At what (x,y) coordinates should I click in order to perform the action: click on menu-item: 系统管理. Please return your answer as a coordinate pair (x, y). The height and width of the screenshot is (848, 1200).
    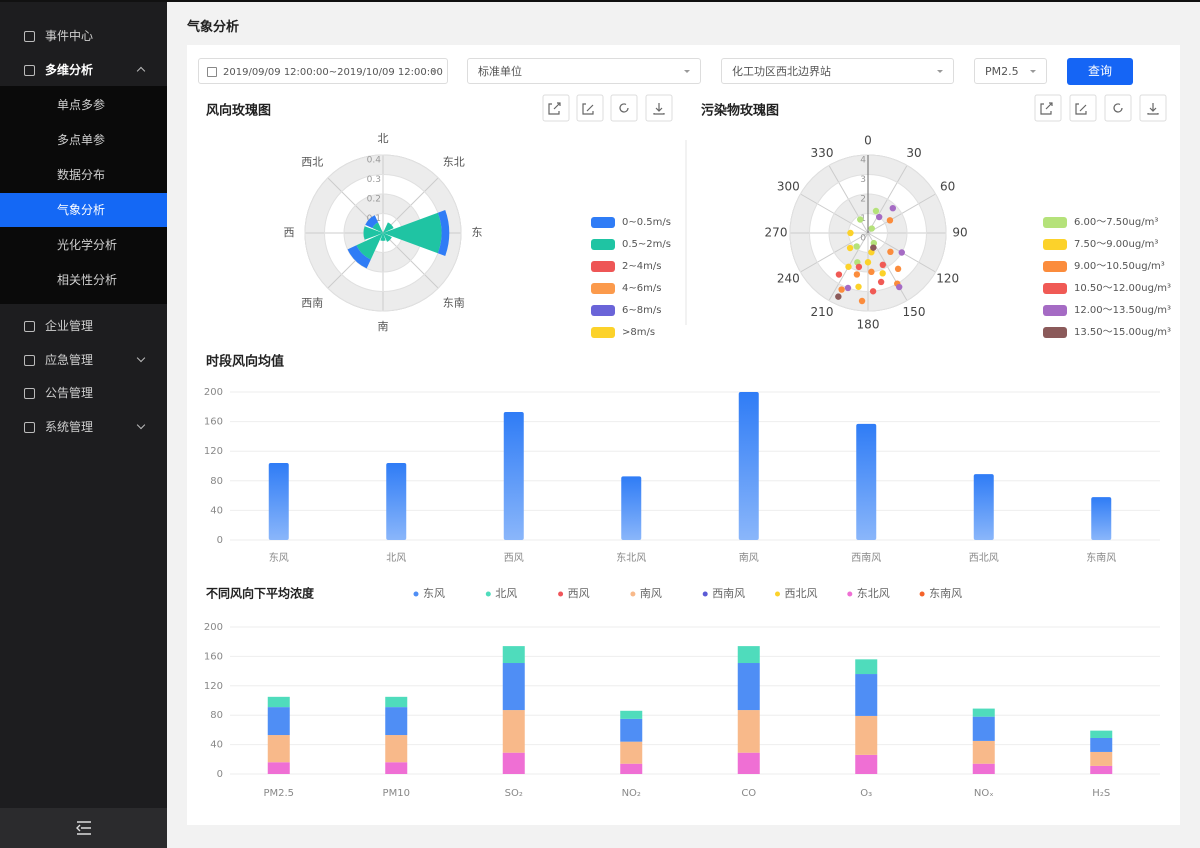
    Looking at the image, I should click on (83, 427).